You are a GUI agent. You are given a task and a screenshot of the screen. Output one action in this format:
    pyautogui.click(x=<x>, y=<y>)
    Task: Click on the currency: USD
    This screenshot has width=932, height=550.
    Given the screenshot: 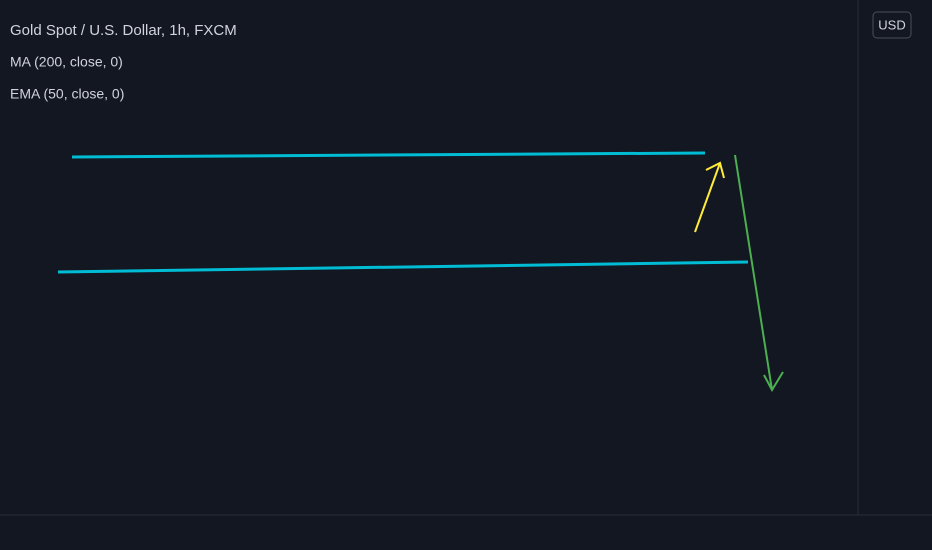 What is the action you would take?
    pyautogui.click(x=891, y=24)
    